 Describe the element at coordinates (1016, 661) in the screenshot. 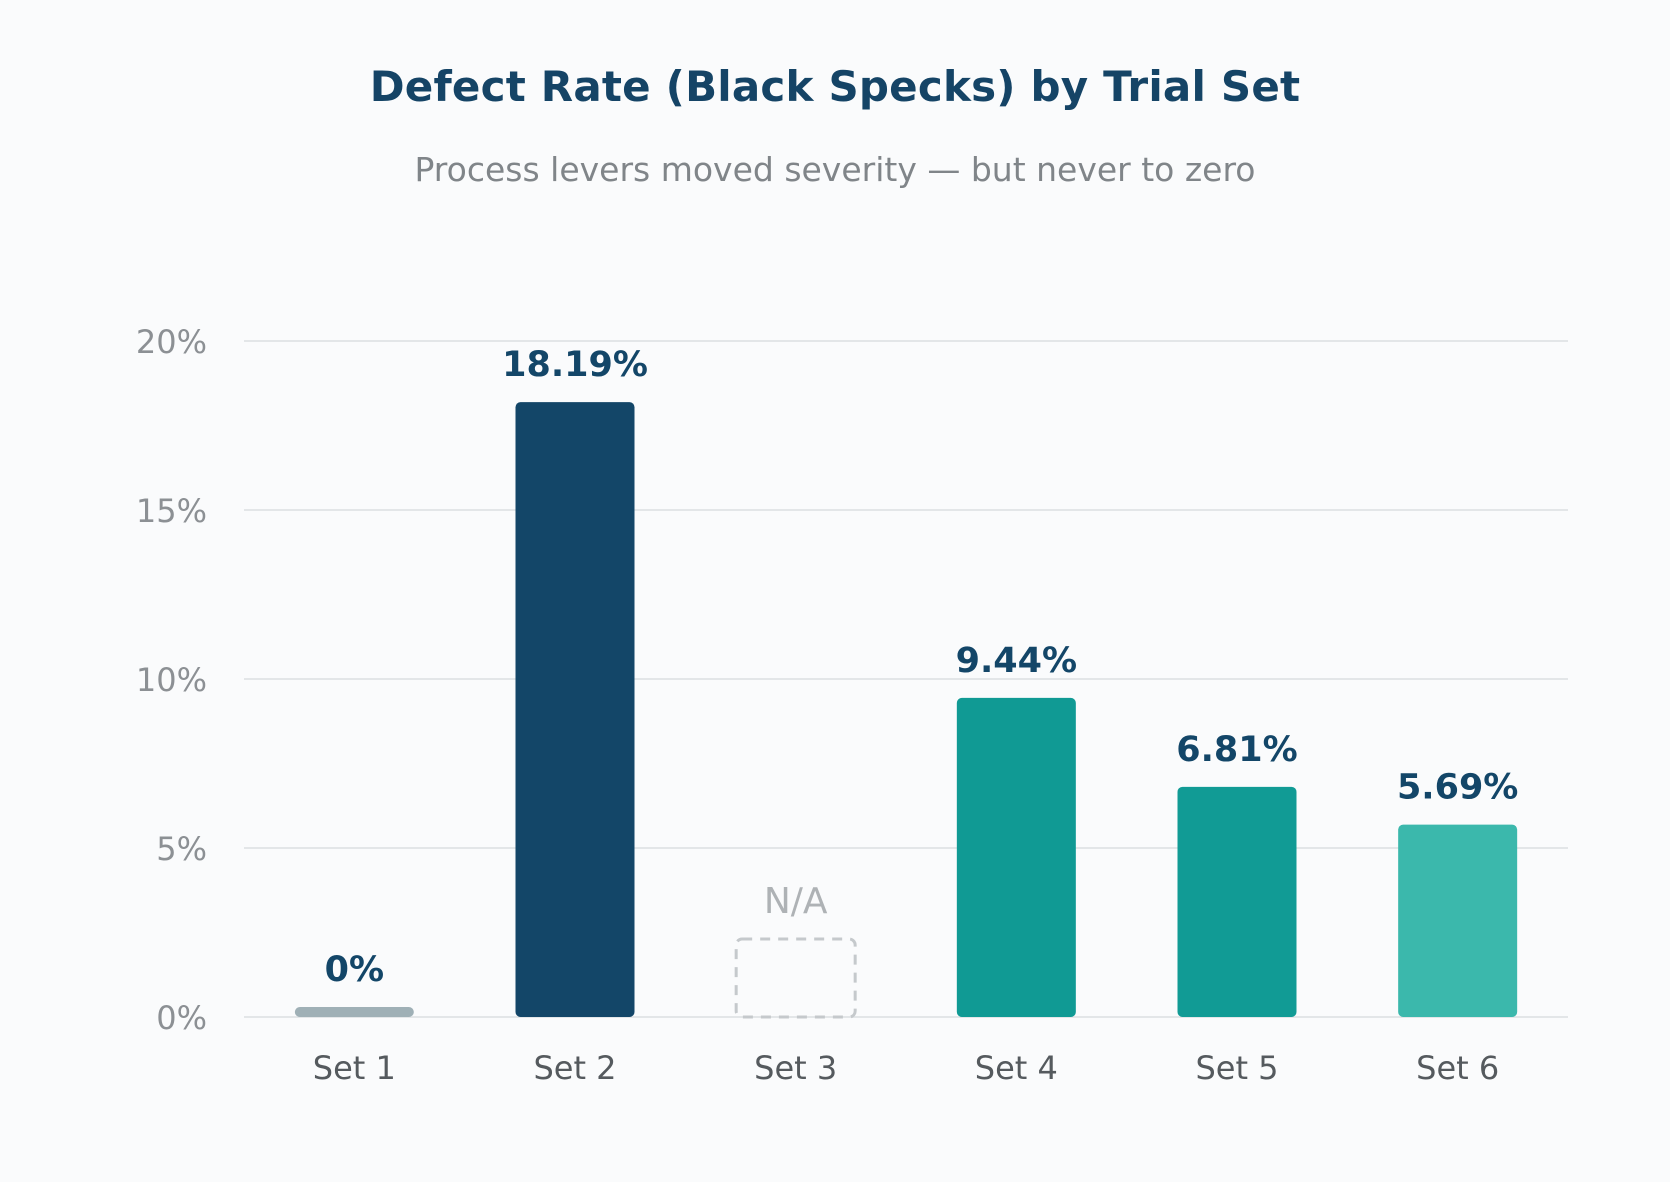

I see `data-label: 9.44%` at that location.